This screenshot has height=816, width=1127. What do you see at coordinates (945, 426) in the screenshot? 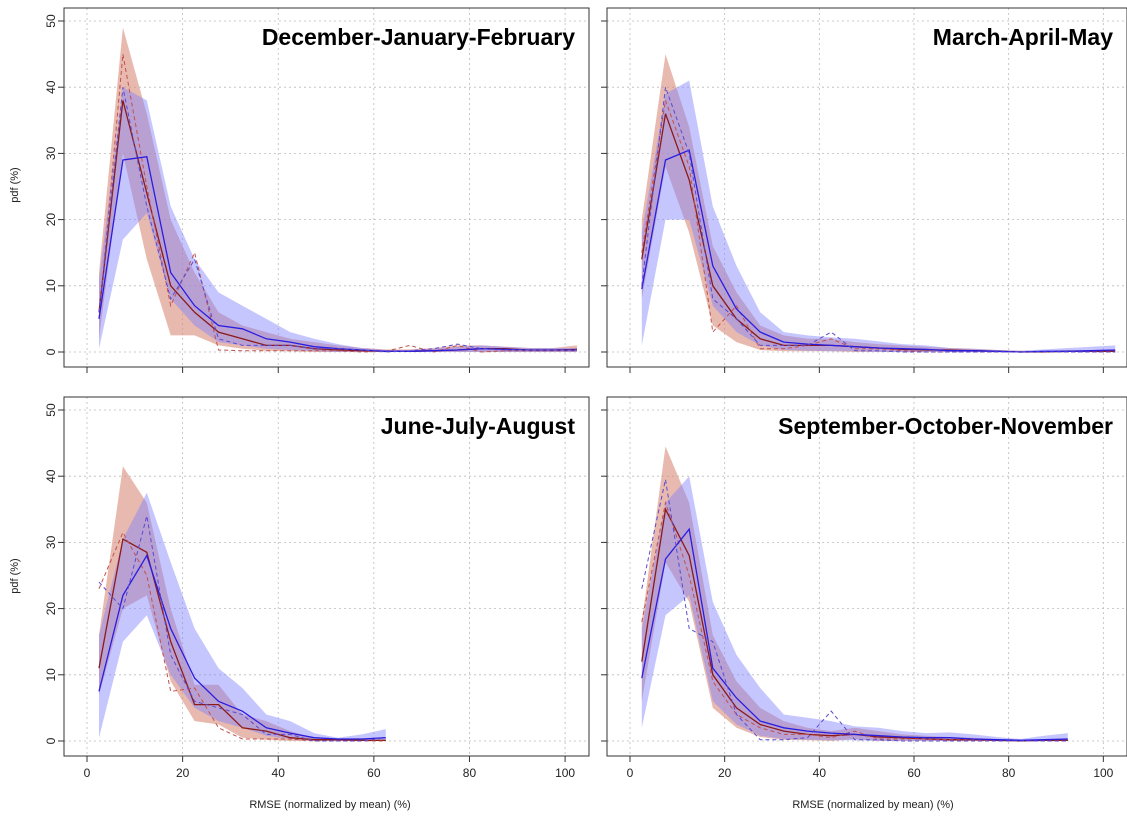
I see `panel-title: September-October-November` at bounding box center [945, 426].